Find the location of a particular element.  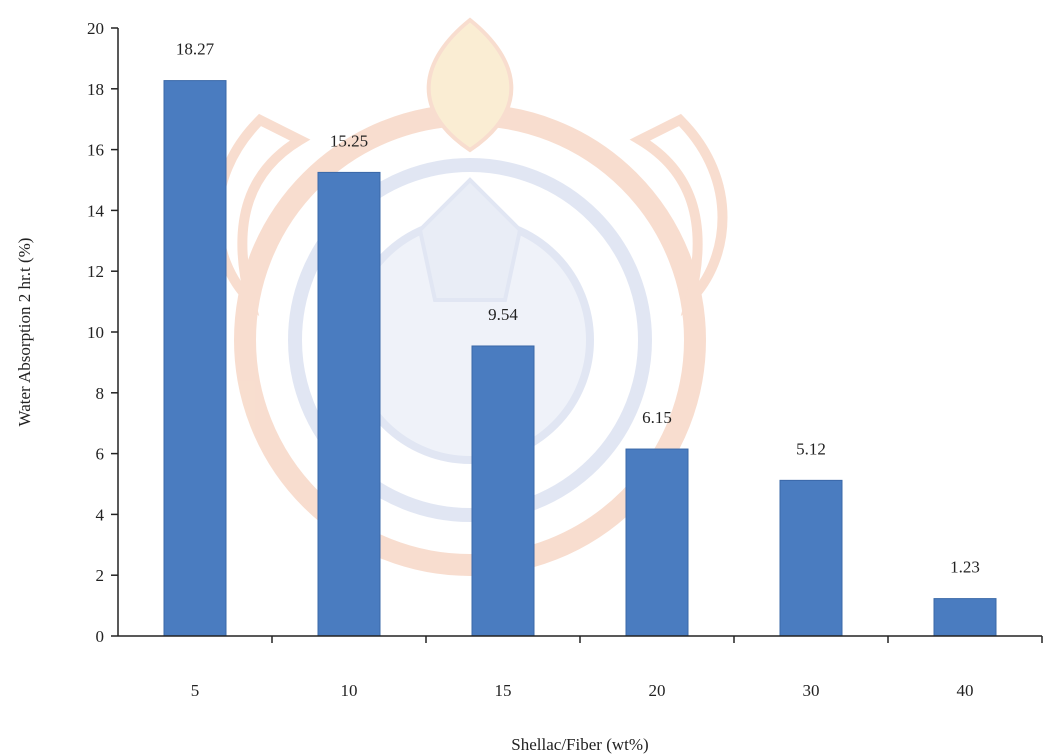

x-axis-ticks: 5 10 15 20 30 40 is located at coordinates (617, 668).